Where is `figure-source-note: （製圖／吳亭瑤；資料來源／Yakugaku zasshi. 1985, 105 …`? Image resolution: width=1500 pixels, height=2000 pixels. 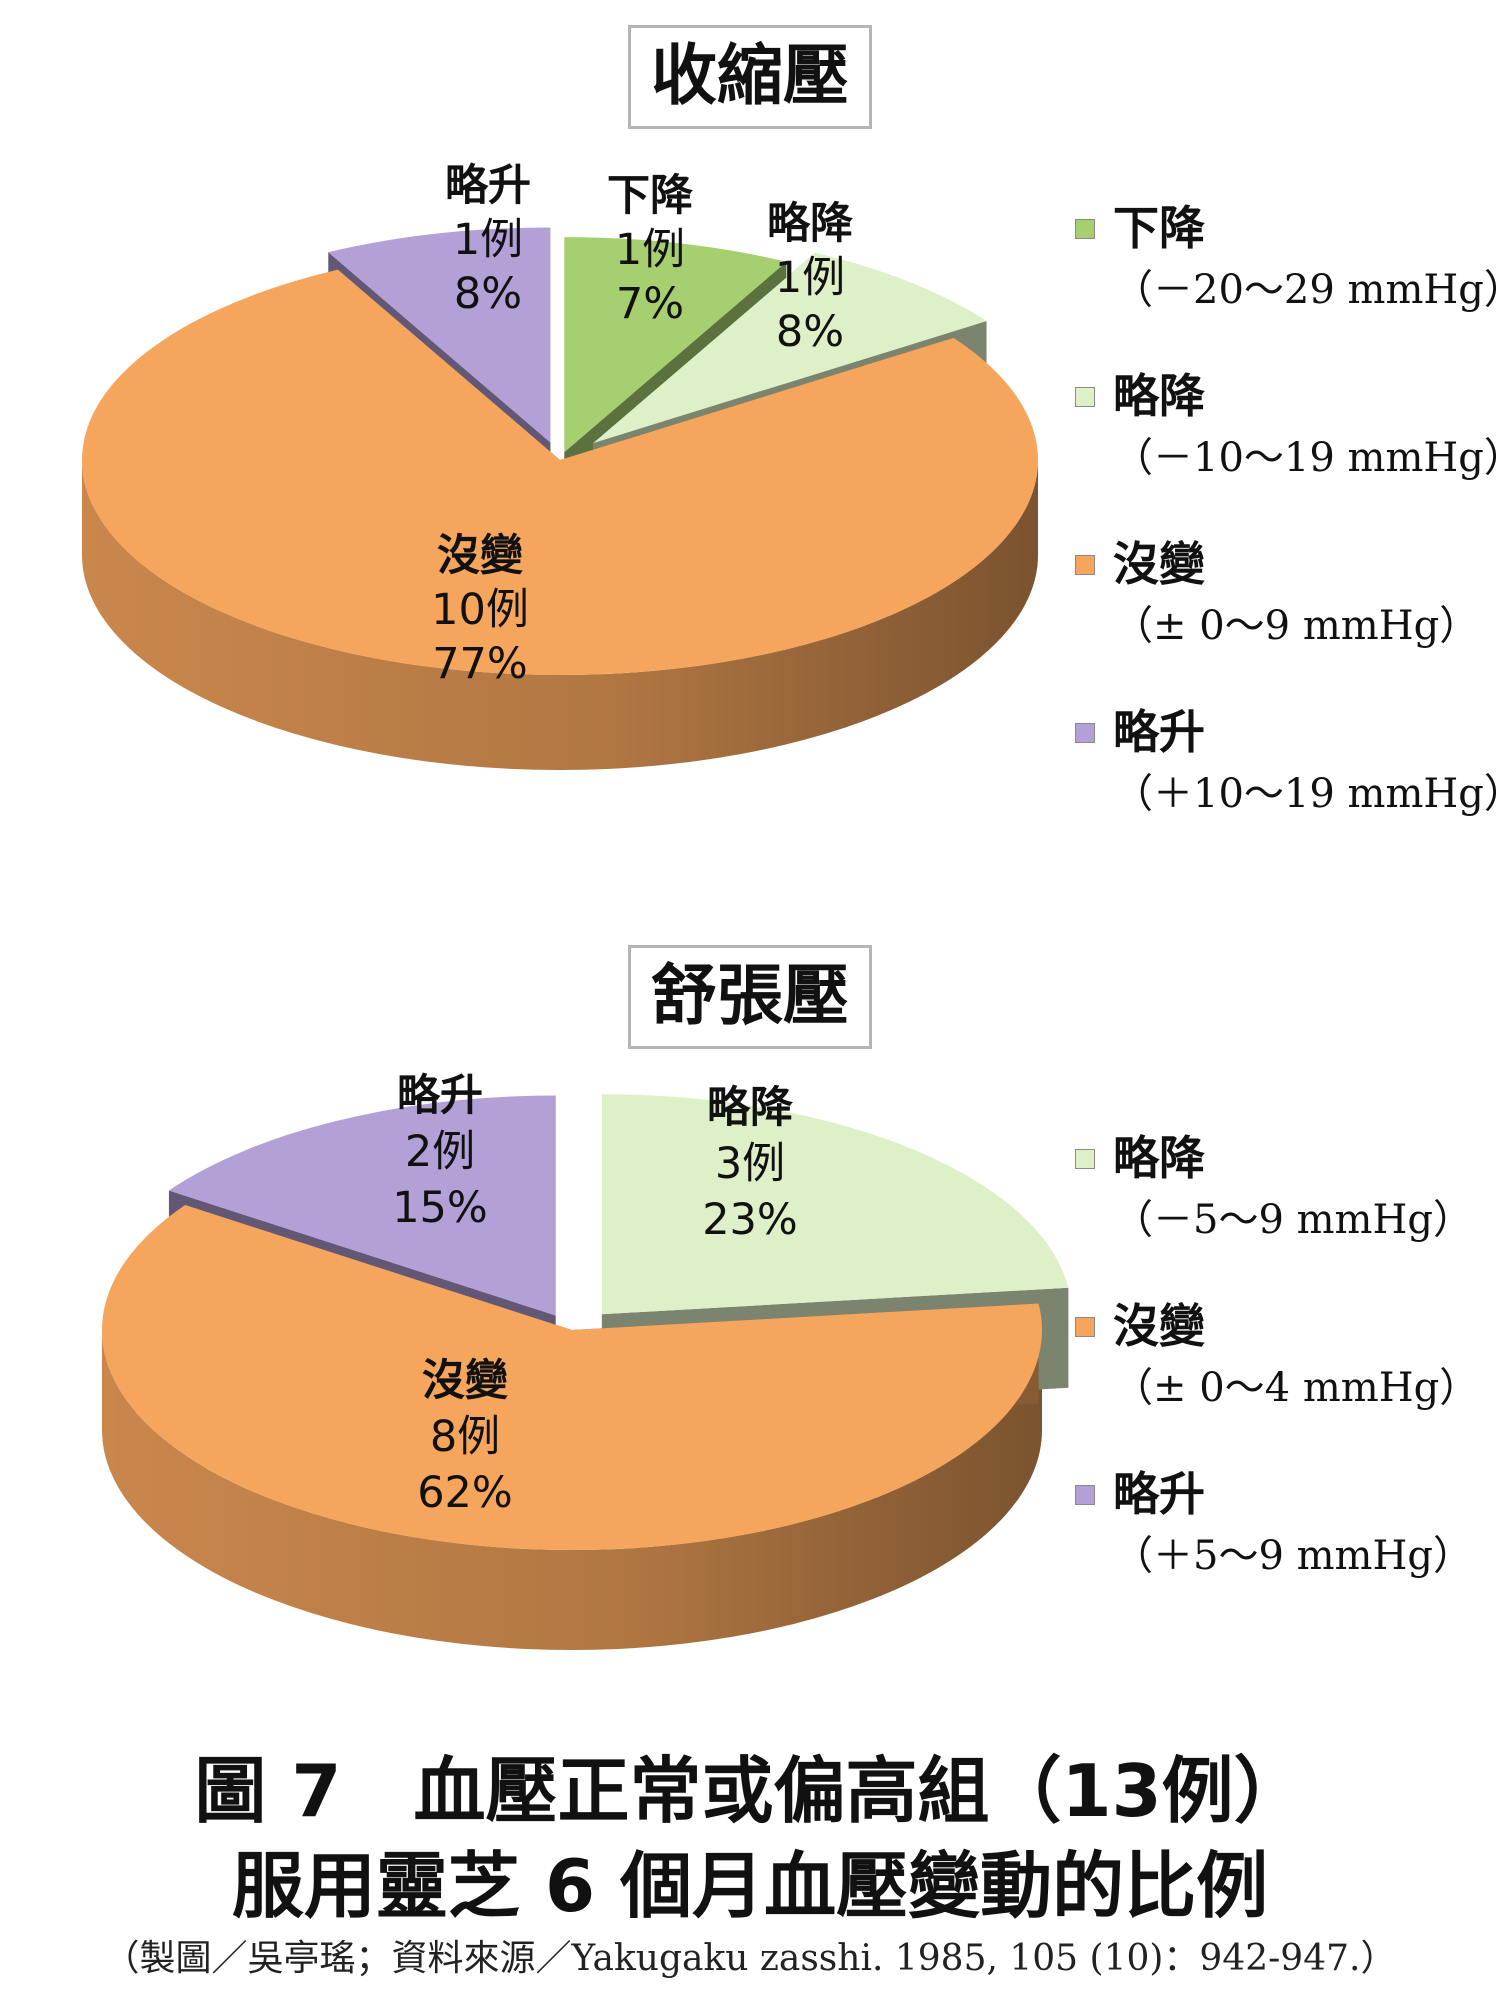
figure-source-note: （製圖／吳亭瑤；資料來源／Yakugaku zasshi. 1985, 105 … is located at coordinates (750, 1958).